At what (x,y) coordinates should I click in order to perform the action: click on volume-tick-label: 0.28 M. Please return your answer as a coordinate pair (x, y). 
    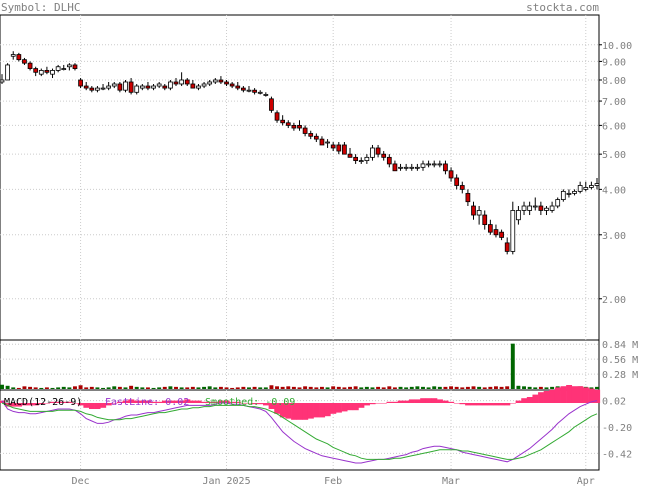
    Looking at the image, I should click on (620, 375).